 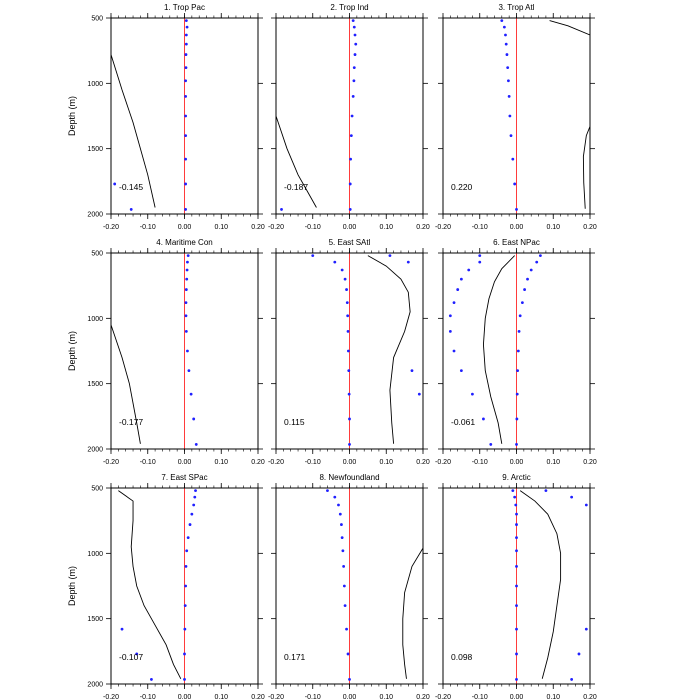 What do you see at coordinates (72, 116) in the screenshot?
I see `y-axis-label: Depth (m)` at bounding box center [72, 116].